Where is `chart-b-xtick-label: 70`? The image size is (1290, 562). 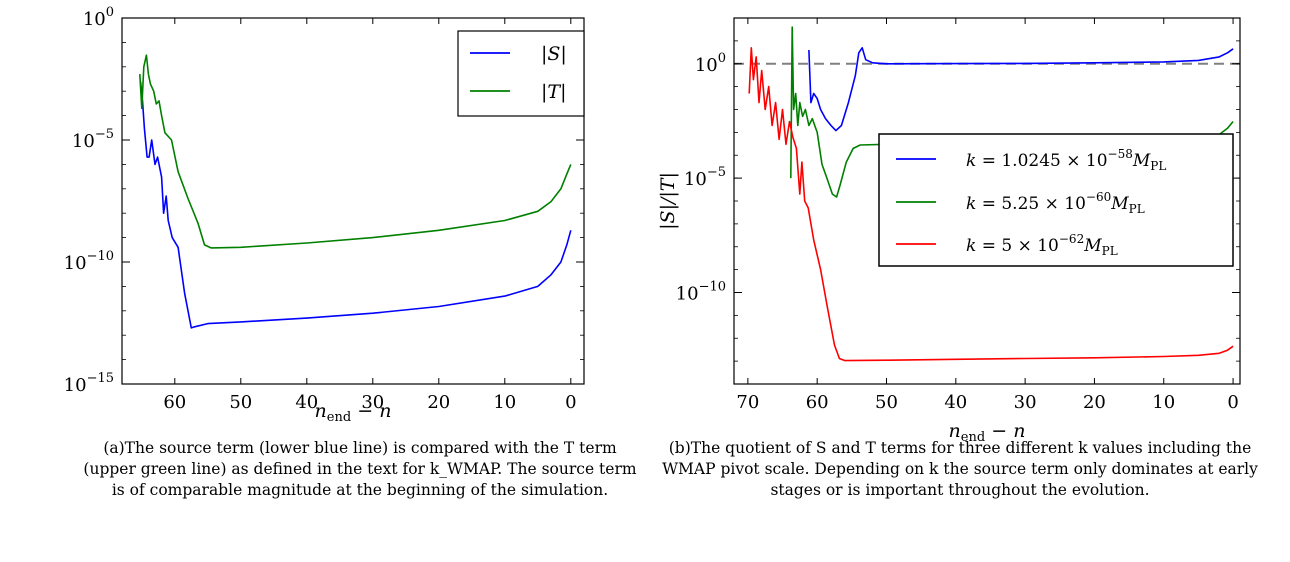
chart-b-xtick-label: 70 is located at coordinates (747, 402).